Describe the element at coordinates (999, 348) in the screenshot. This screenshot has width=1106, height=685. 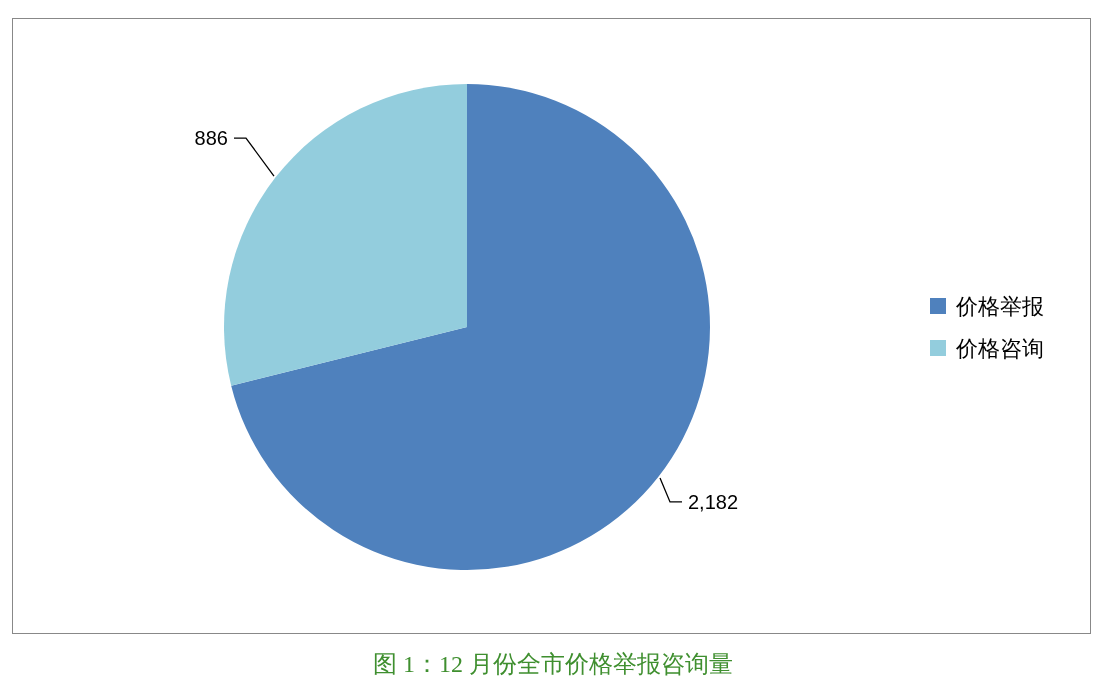
I see `legend-label: 价格咨询` at that location.